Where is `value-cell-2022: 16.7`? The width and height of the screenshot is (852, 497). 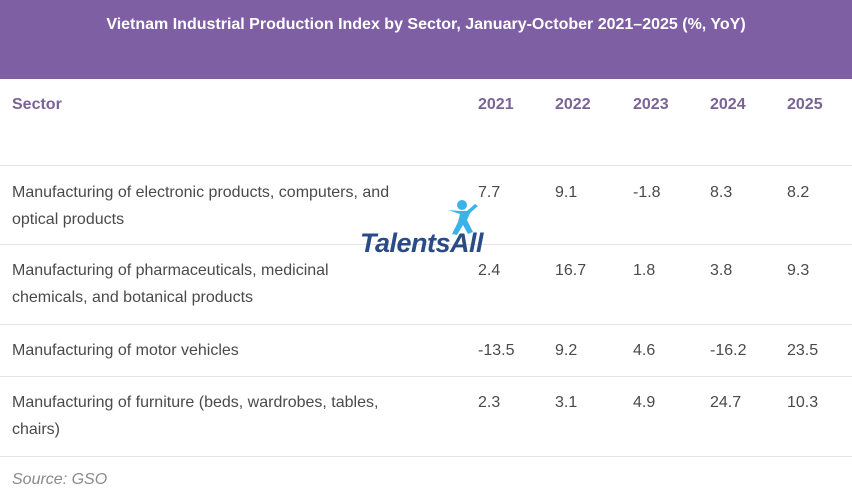 value-cell-2022: 16.7 is located at coordinates (571, 270).